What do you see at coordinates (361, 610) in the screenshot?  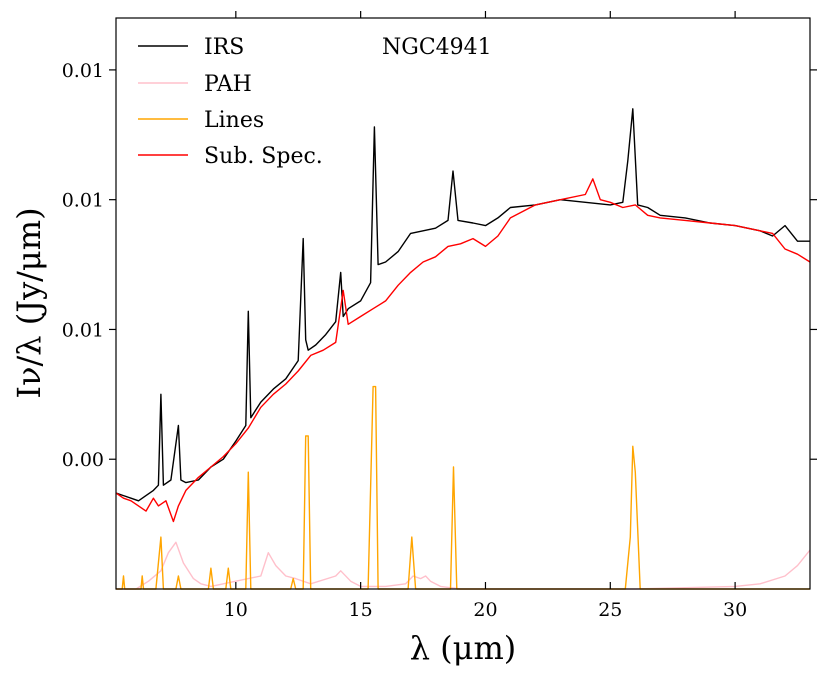 I see `x-tick-label-15: 15` at bounding box center [361, 610].